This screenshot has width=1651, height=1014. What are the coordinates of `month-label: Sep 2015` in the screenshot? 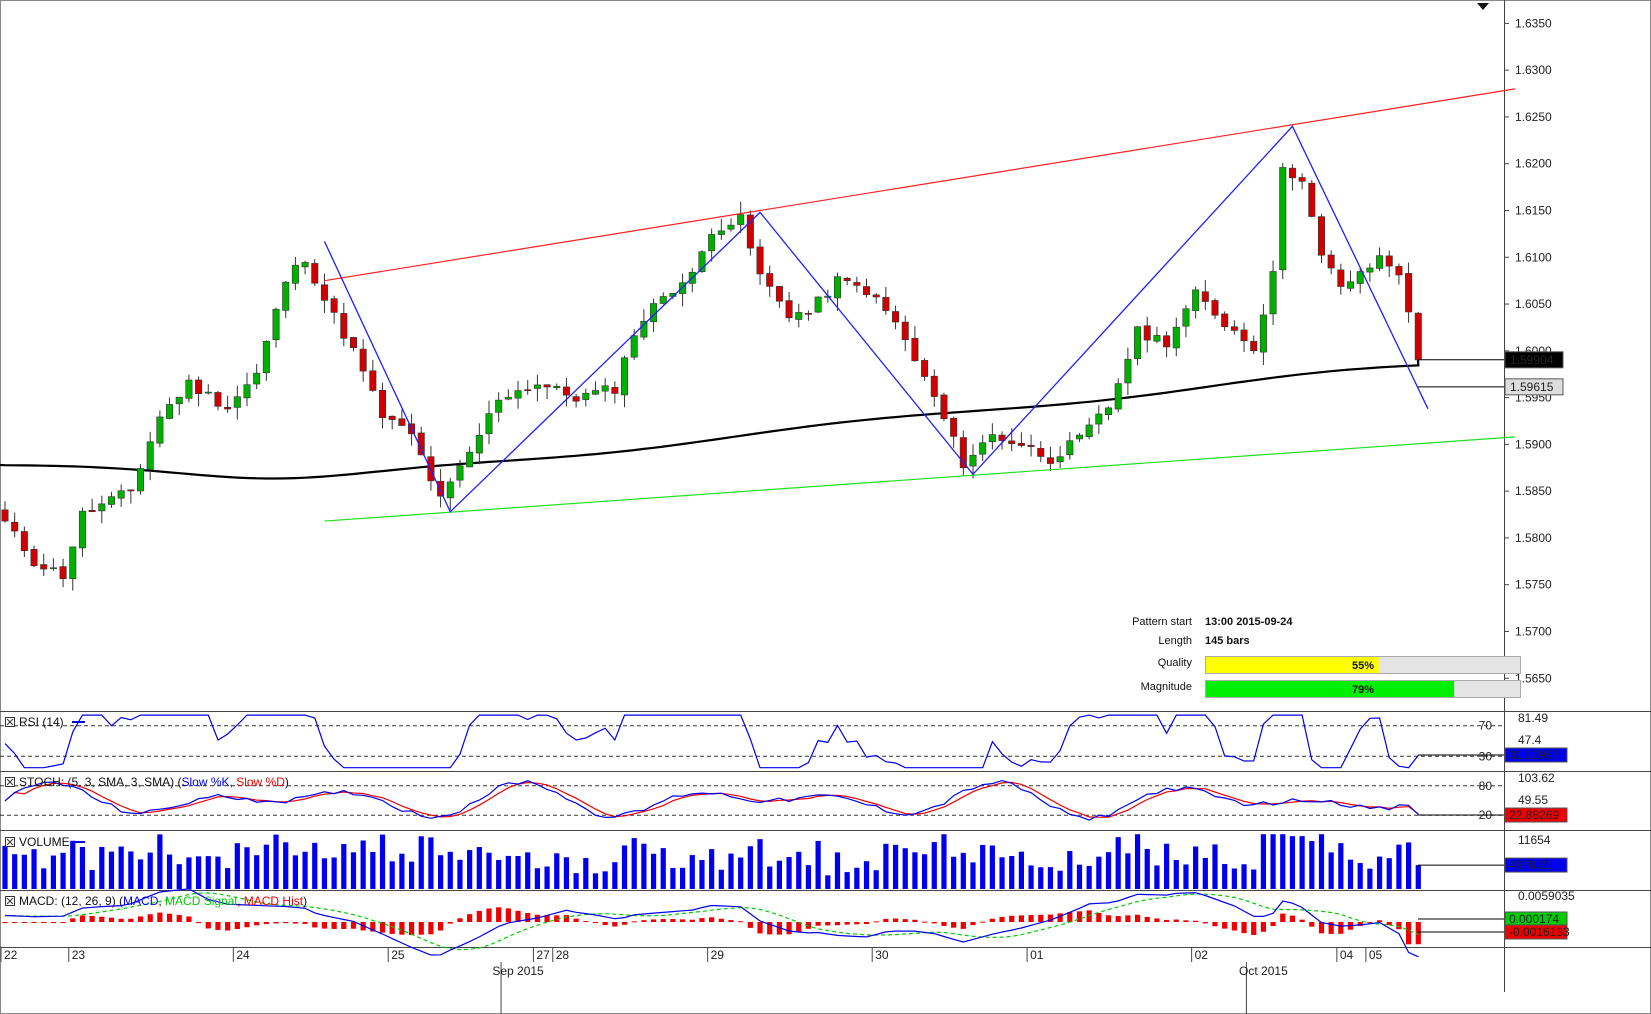 It's located at (518, 971).